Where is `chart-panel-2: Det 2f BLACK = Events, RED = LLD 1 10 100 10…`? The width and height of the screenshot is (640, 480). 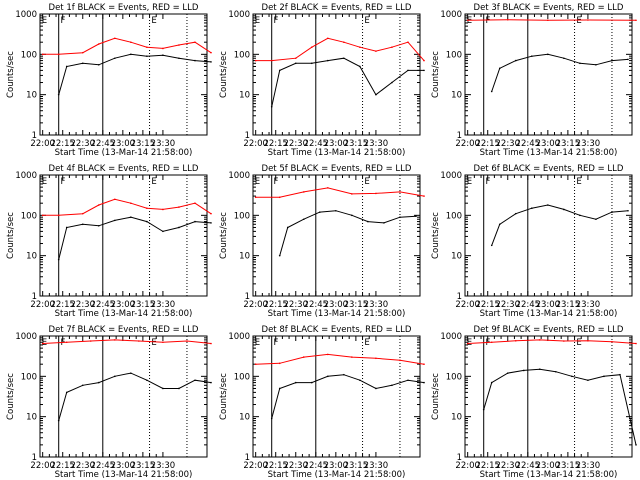
chart-panel-2: Det 2f BLACK = Events, RED = LLD 1 10 100 10… is located at coordinates (322, 80).